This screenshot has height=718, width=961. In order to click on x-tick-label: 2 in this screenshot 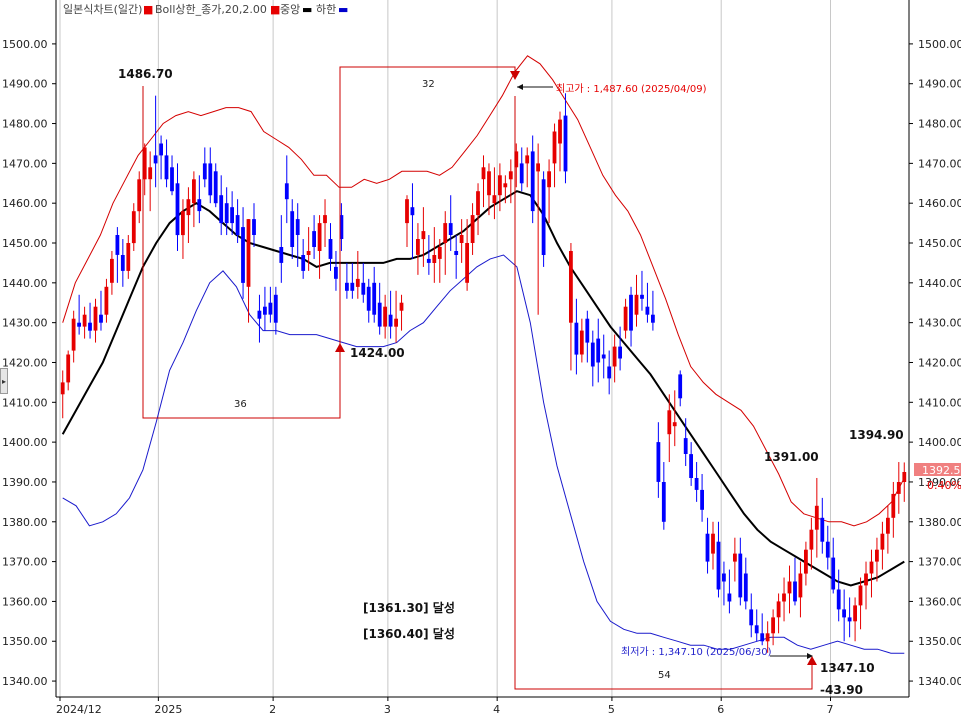, I will do `click(272, 709)`.